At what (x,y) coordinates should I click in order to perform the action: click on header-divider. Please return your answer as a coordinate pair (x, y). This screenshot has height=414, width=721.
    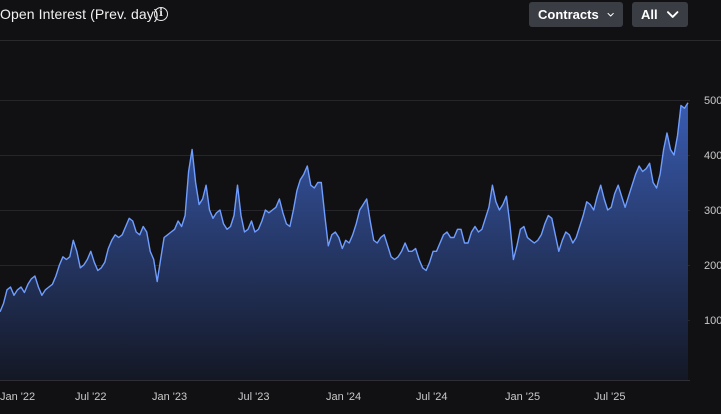
    Looking at the image, I should click on (360, 40).